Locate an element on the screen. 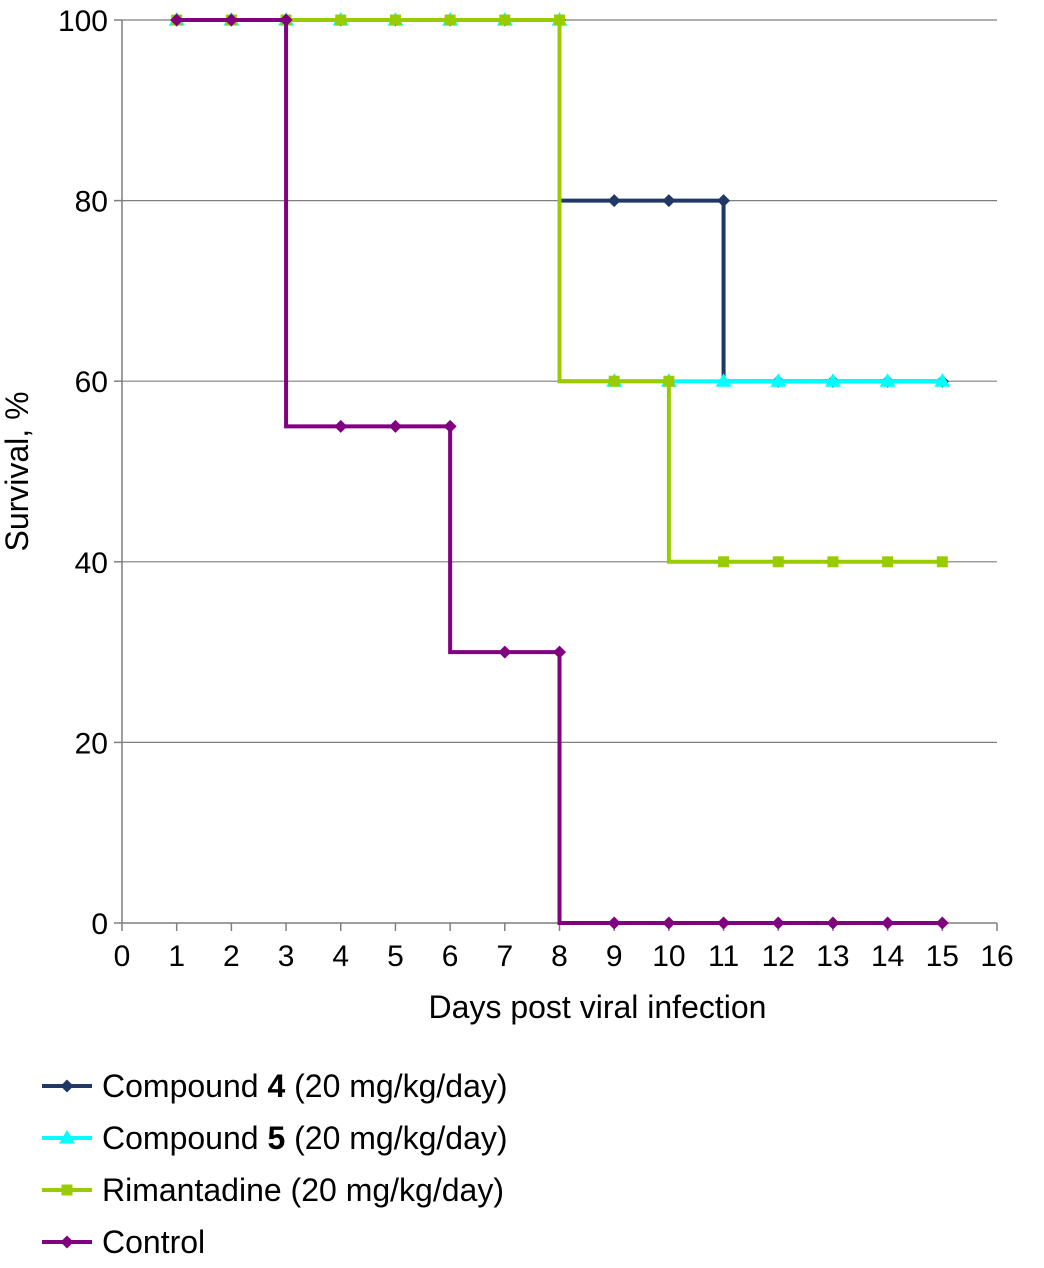 This screenshot has width=1044, height=1268. x-tick-label-11: 11 is located at coordinates (723, 956).